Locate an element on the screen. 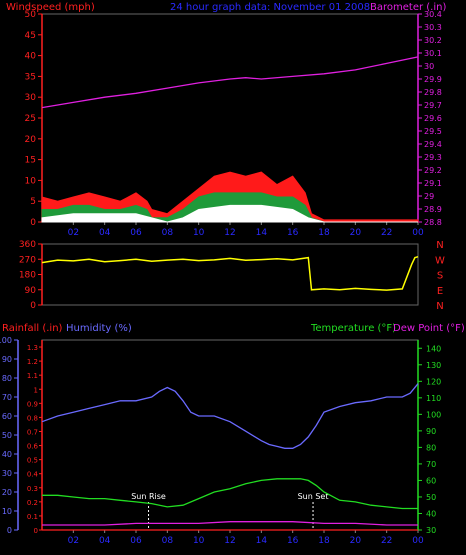 Image resolution: width=466 pixels, height=555 pixels. temp-tick-label: 130 is located at coordinates (433, 365).